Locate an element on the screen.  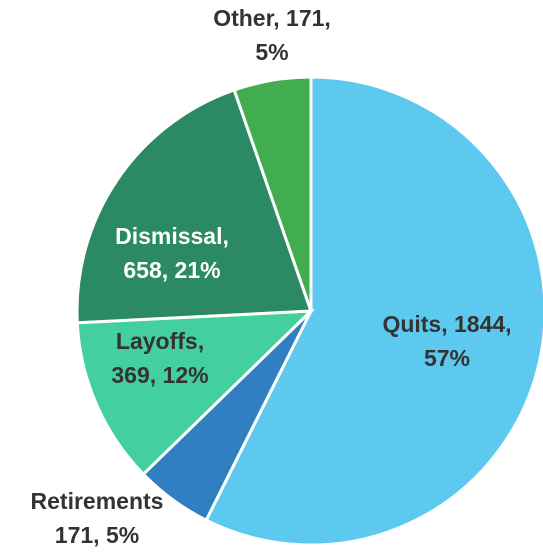
slice-label: Dismissal, is located at coordinates (172, 236).